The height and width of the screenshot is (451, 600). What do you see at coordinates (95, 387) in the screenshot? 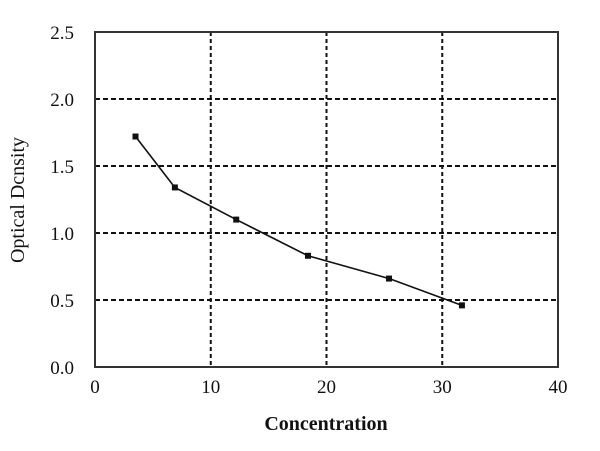
I see `x-tick-label: 0` at bounding box center [95, 387].